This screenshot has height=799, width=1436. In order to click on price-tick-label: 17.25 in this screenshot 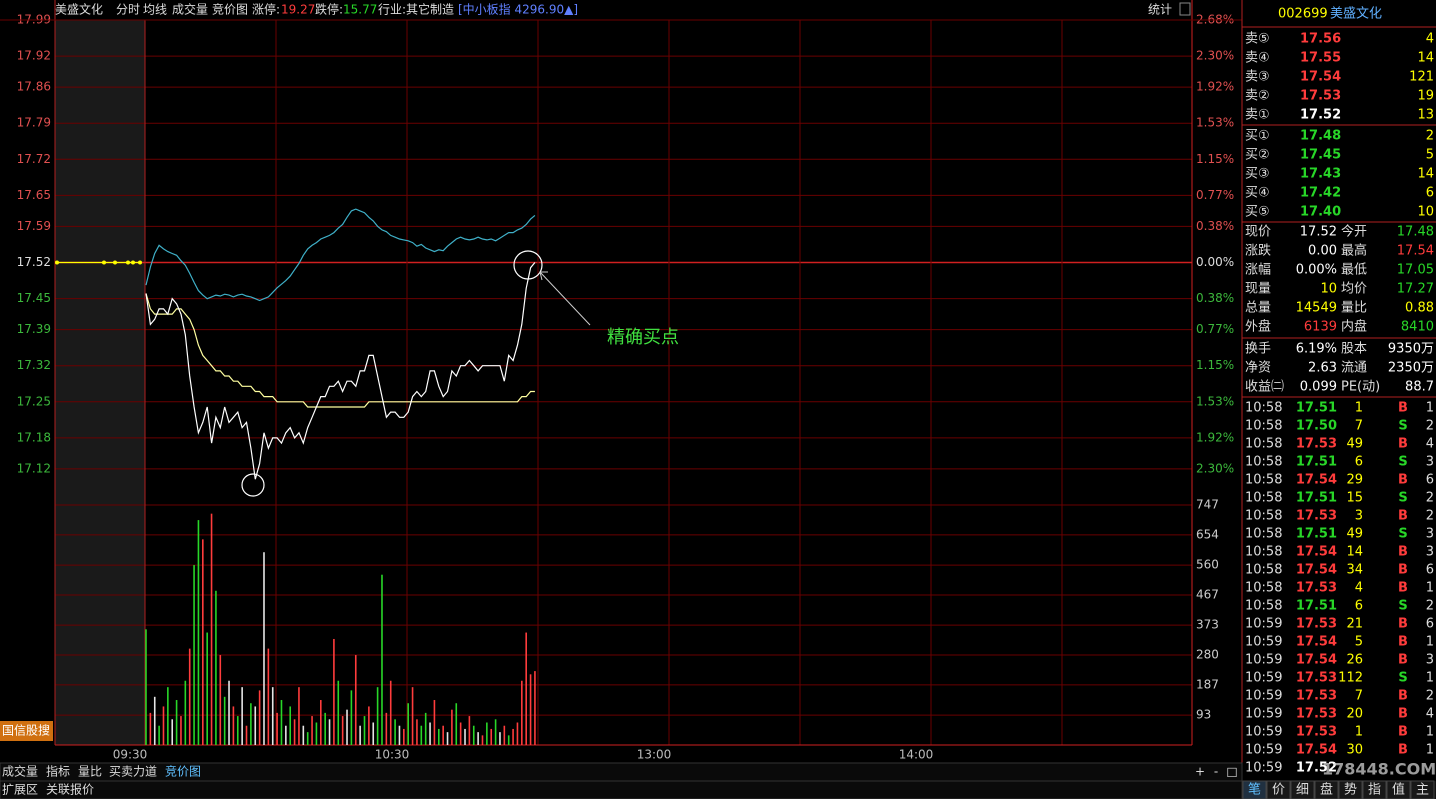, I will do `click(34, 401)`.